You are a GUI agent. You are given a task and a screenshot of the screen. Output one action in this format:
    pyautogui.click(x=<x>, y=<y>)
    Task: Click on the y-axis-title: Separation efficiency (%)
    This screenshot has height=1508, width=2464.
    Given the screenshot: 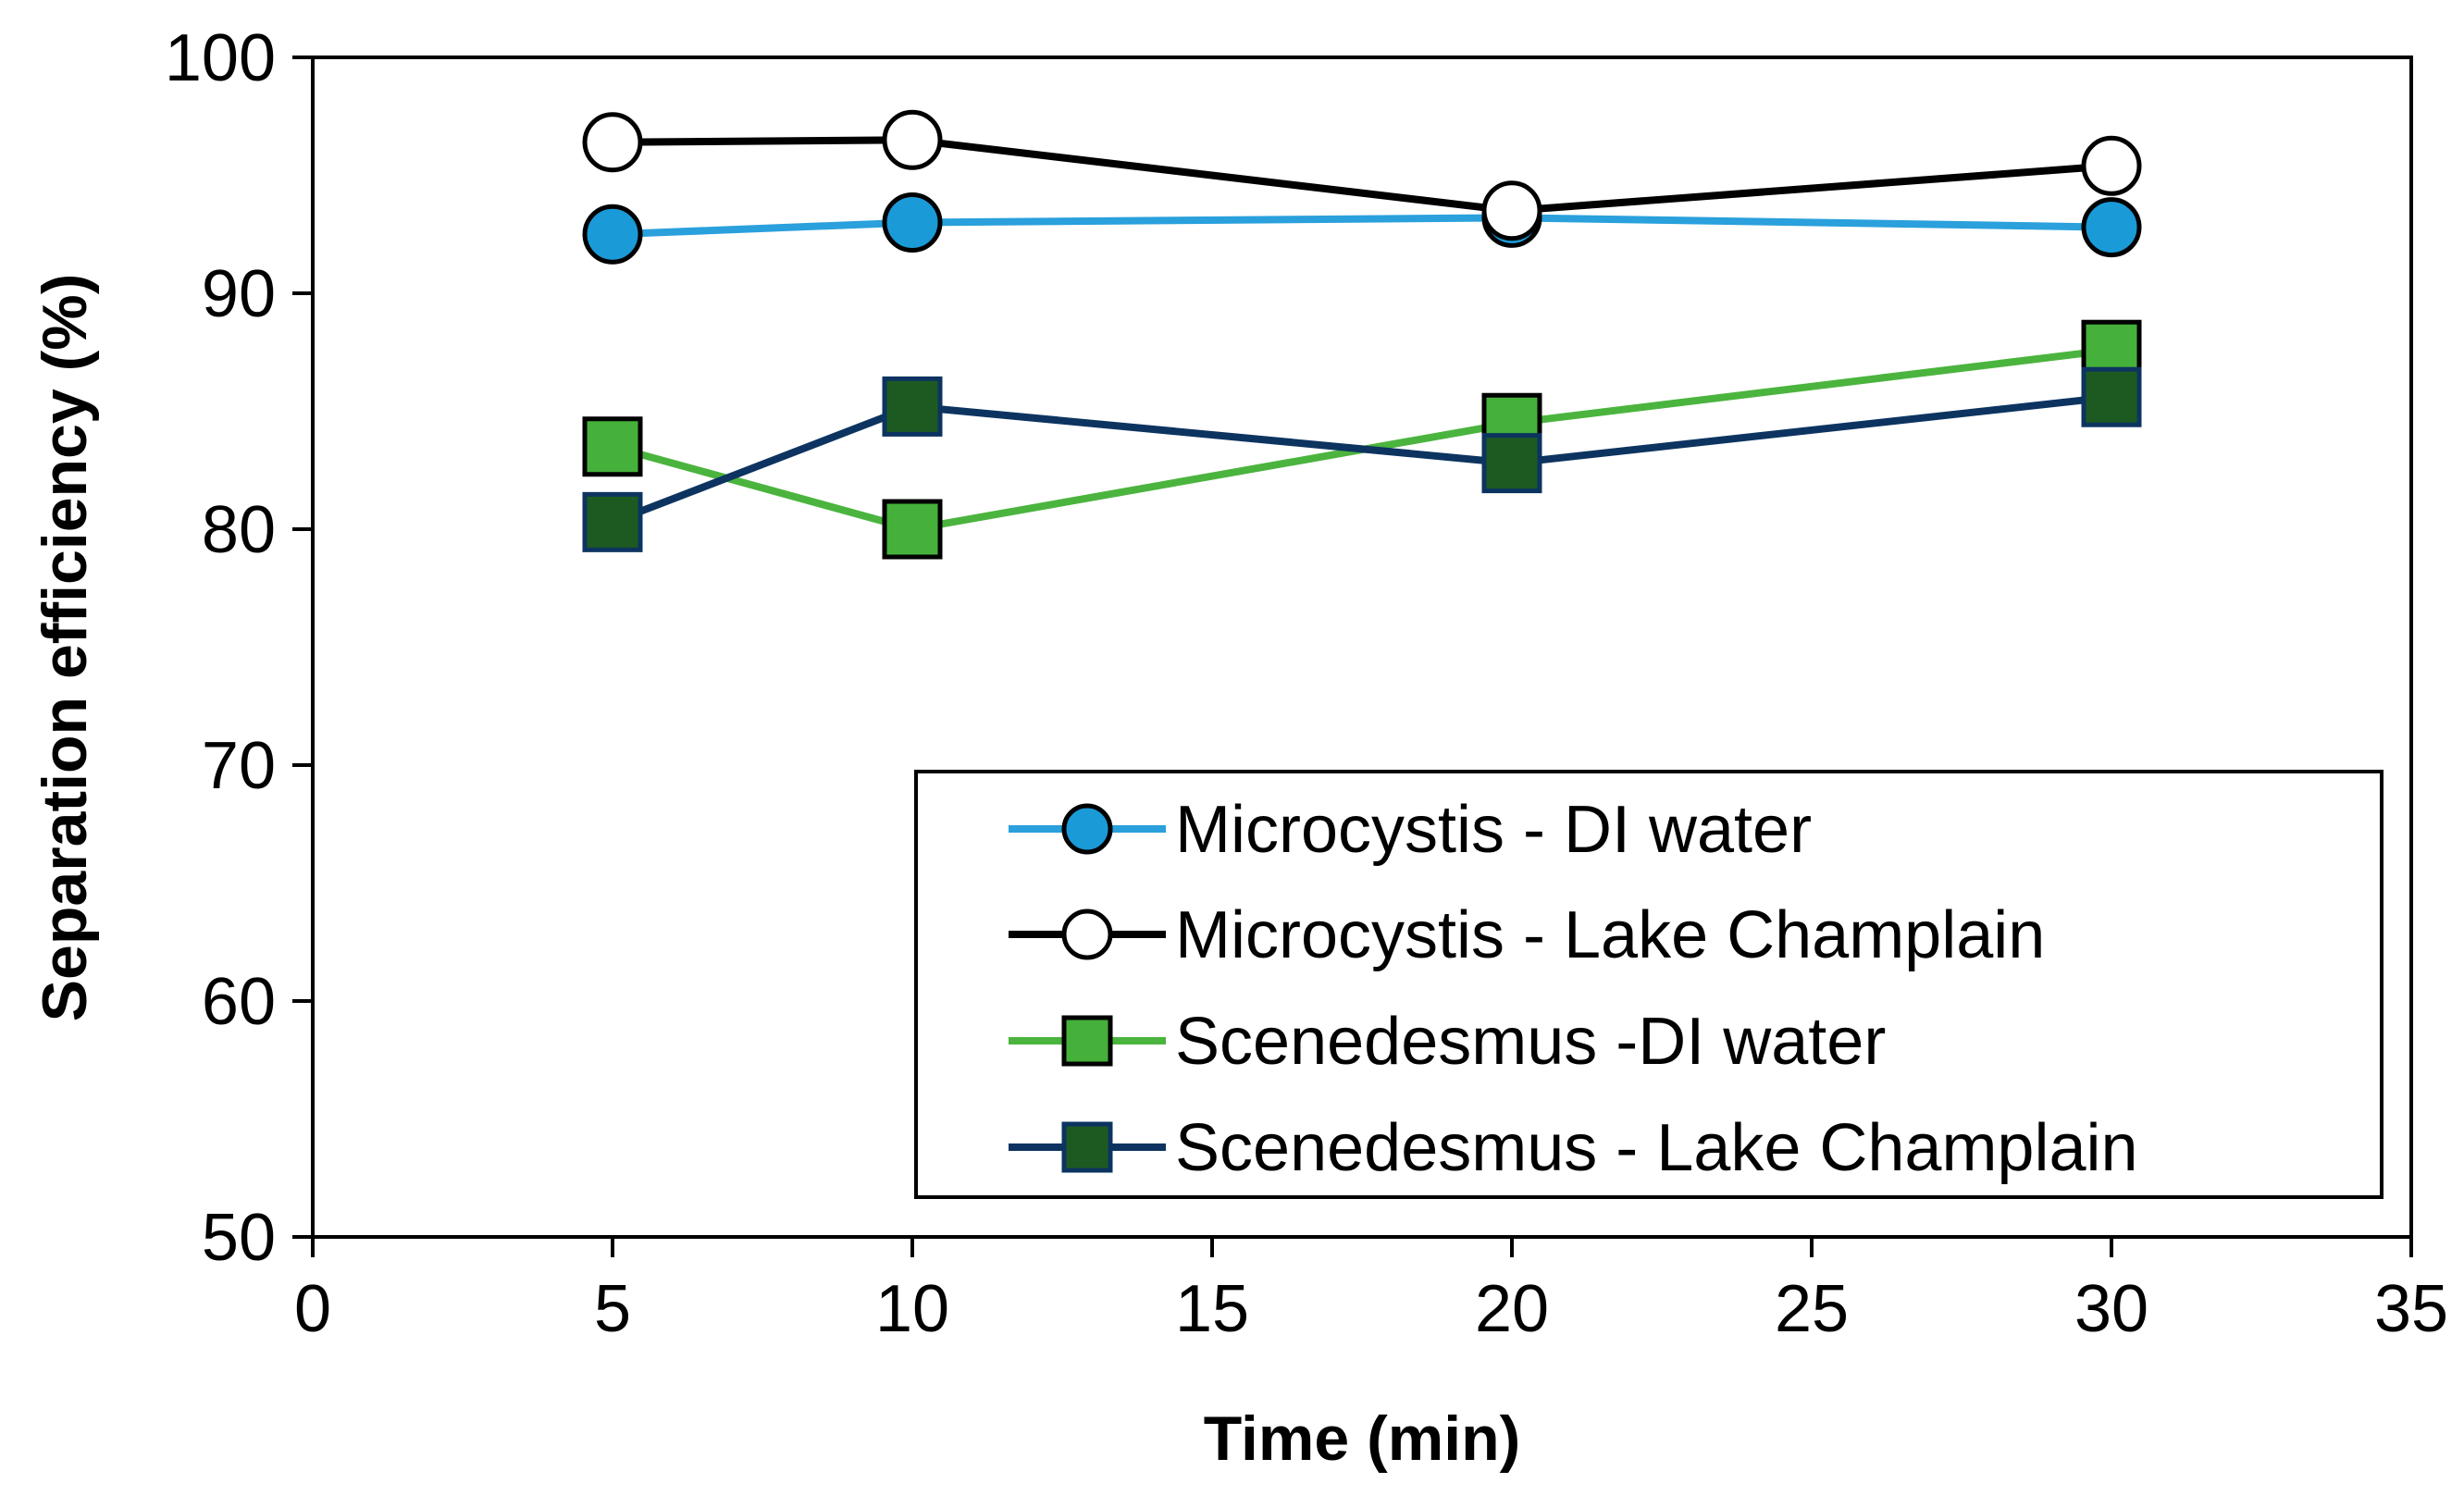 What is the action you would take?
    pyautogui.click(x=65, y=648)
    